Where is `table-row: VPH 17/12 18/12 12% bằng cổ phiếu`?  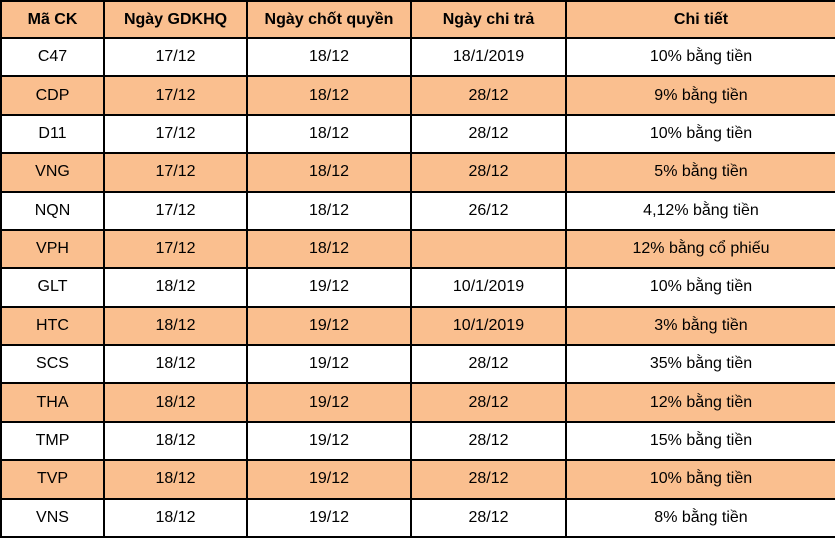 table-row: VPH 17/12 18/12 12% bằng cổ phiếu is located at coordinates (417, 249).